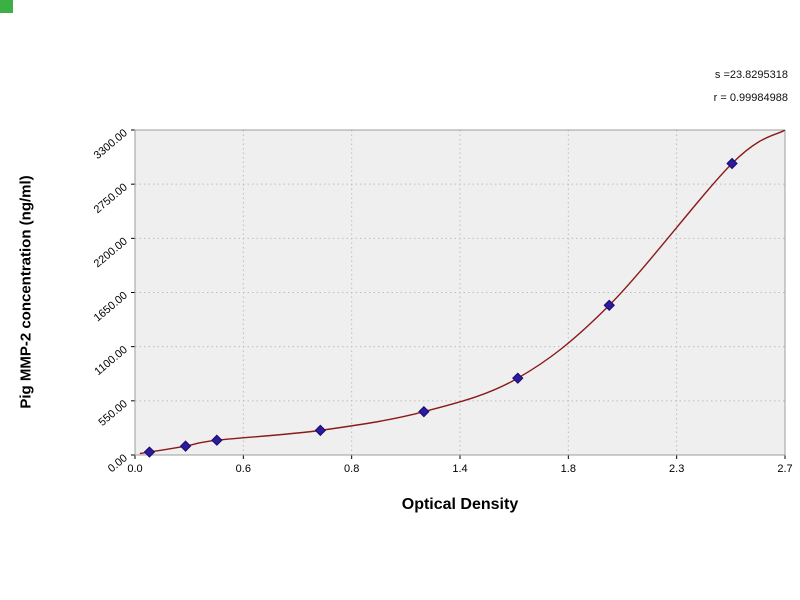 The image size is (800, 600). Describe the element at coordinates (751, 87) in the screenshot. I see `fit-statistics: s =23.8295318 r = 0.99984988` at that location.